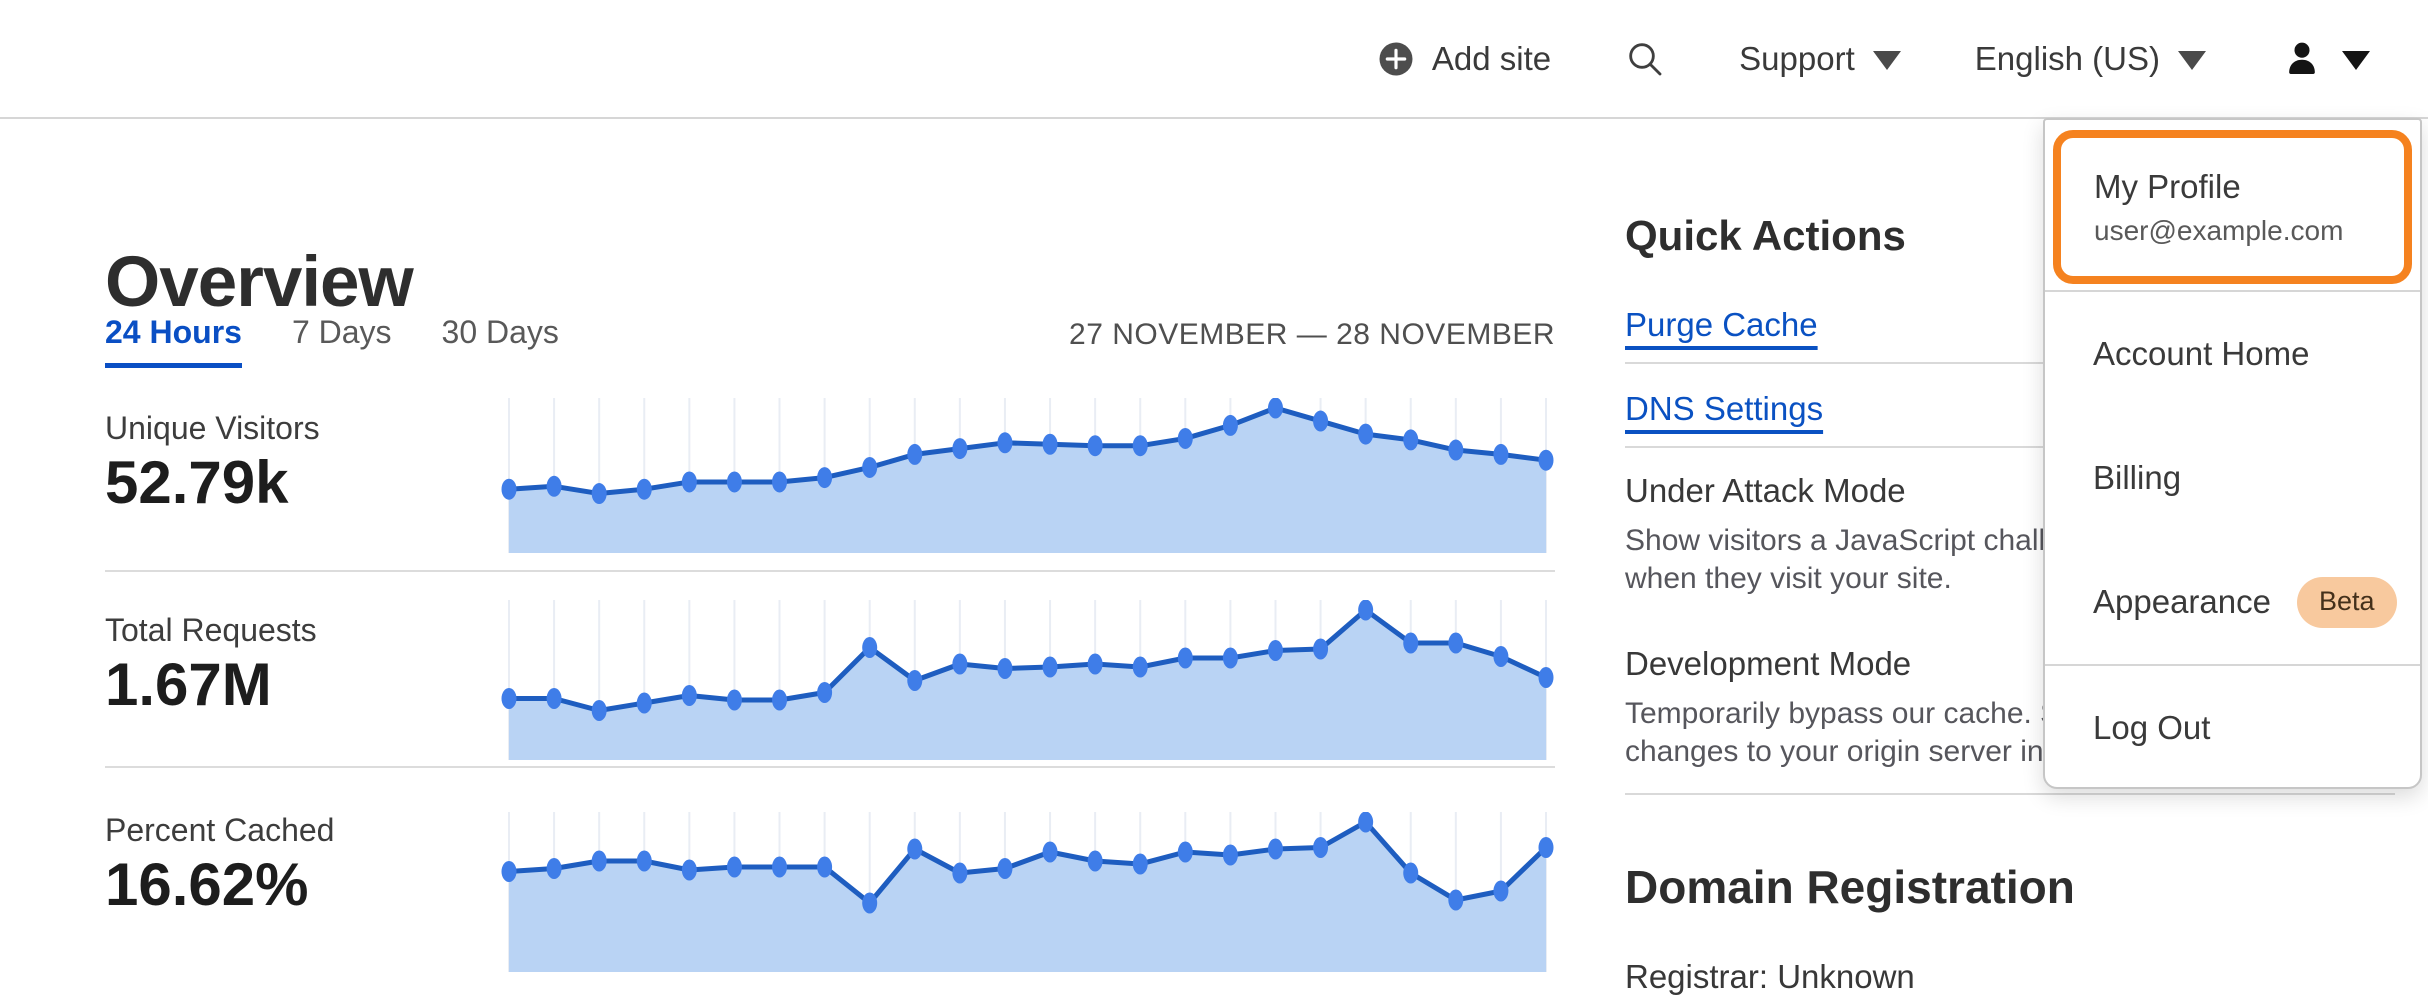 The width and height of the screenshot is (2428, 1008). I want to click on quick-actions-title: Quick Actions, so click(1765, 235).